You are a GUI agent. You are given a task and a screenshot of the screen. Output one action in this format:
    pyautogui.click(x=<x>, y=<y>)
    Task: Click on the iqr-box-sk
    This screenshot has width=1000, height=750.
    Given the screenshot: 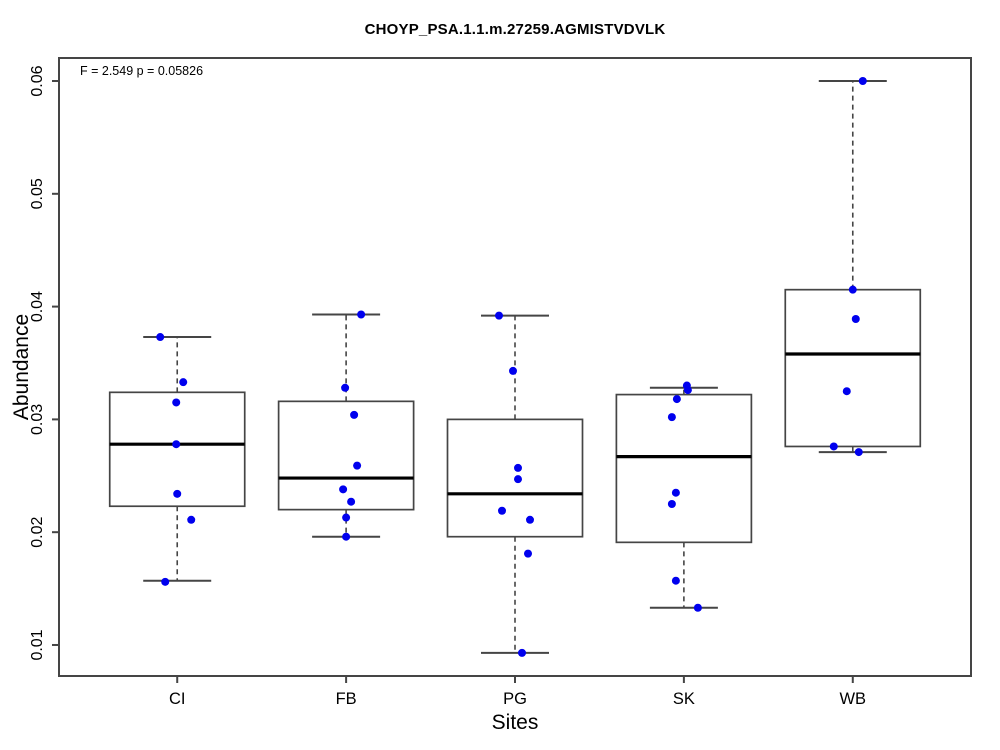 What is the action you would take?
    pyautogui.click(x=684, y=468)
    